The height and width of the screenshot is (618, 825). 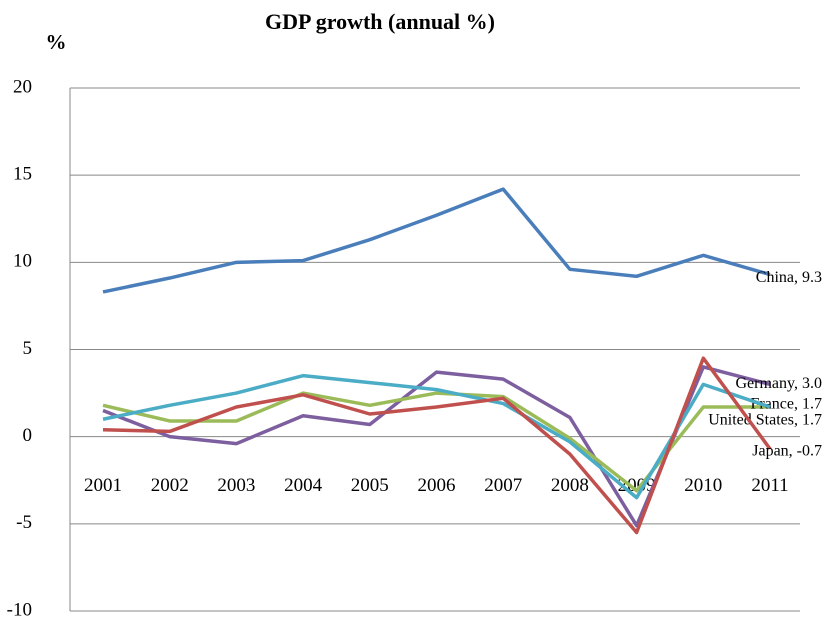 What do you see at coordinates (22, 174) in the screenshot?
I see `y-tick-label: 15` at bounding box center [22, 174].